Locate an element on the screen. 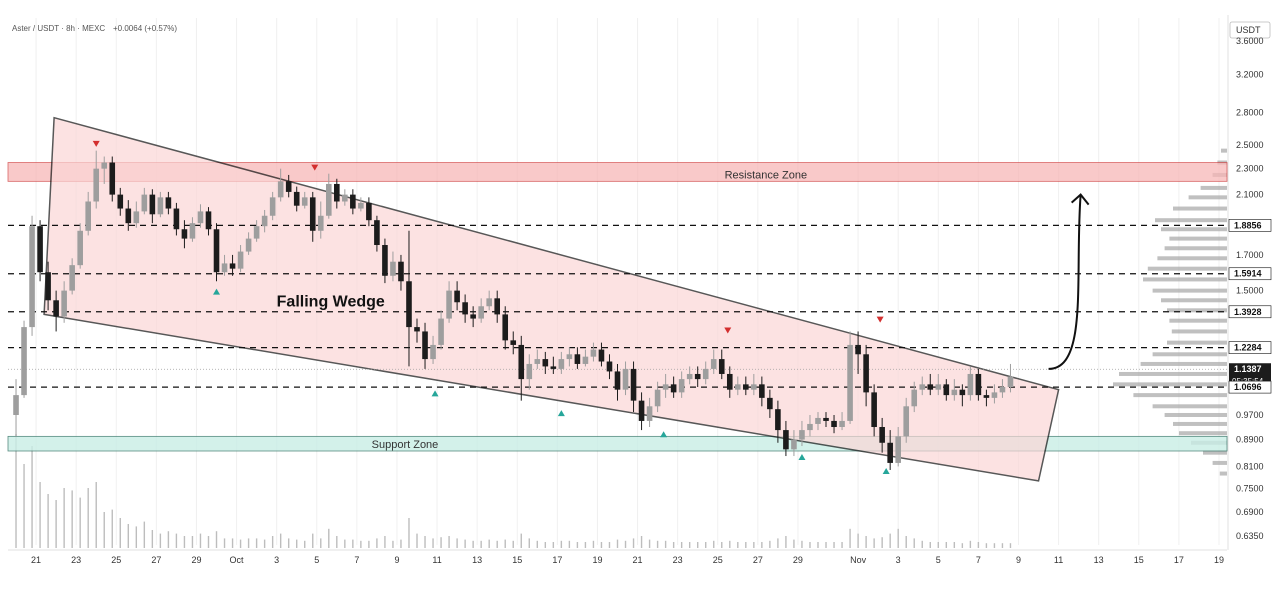 The width and height of the screenshot is (1280, 610). x-tick-11: 13 is located at coordinates (477, 560).